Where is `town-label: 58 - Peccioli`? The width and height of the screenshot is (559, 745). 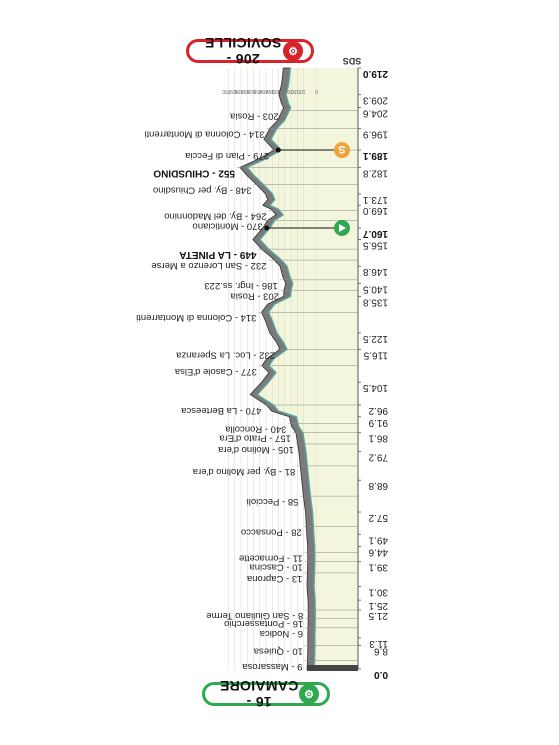 town-label: 58 - Peccioli is located at coordinates (273, 501).